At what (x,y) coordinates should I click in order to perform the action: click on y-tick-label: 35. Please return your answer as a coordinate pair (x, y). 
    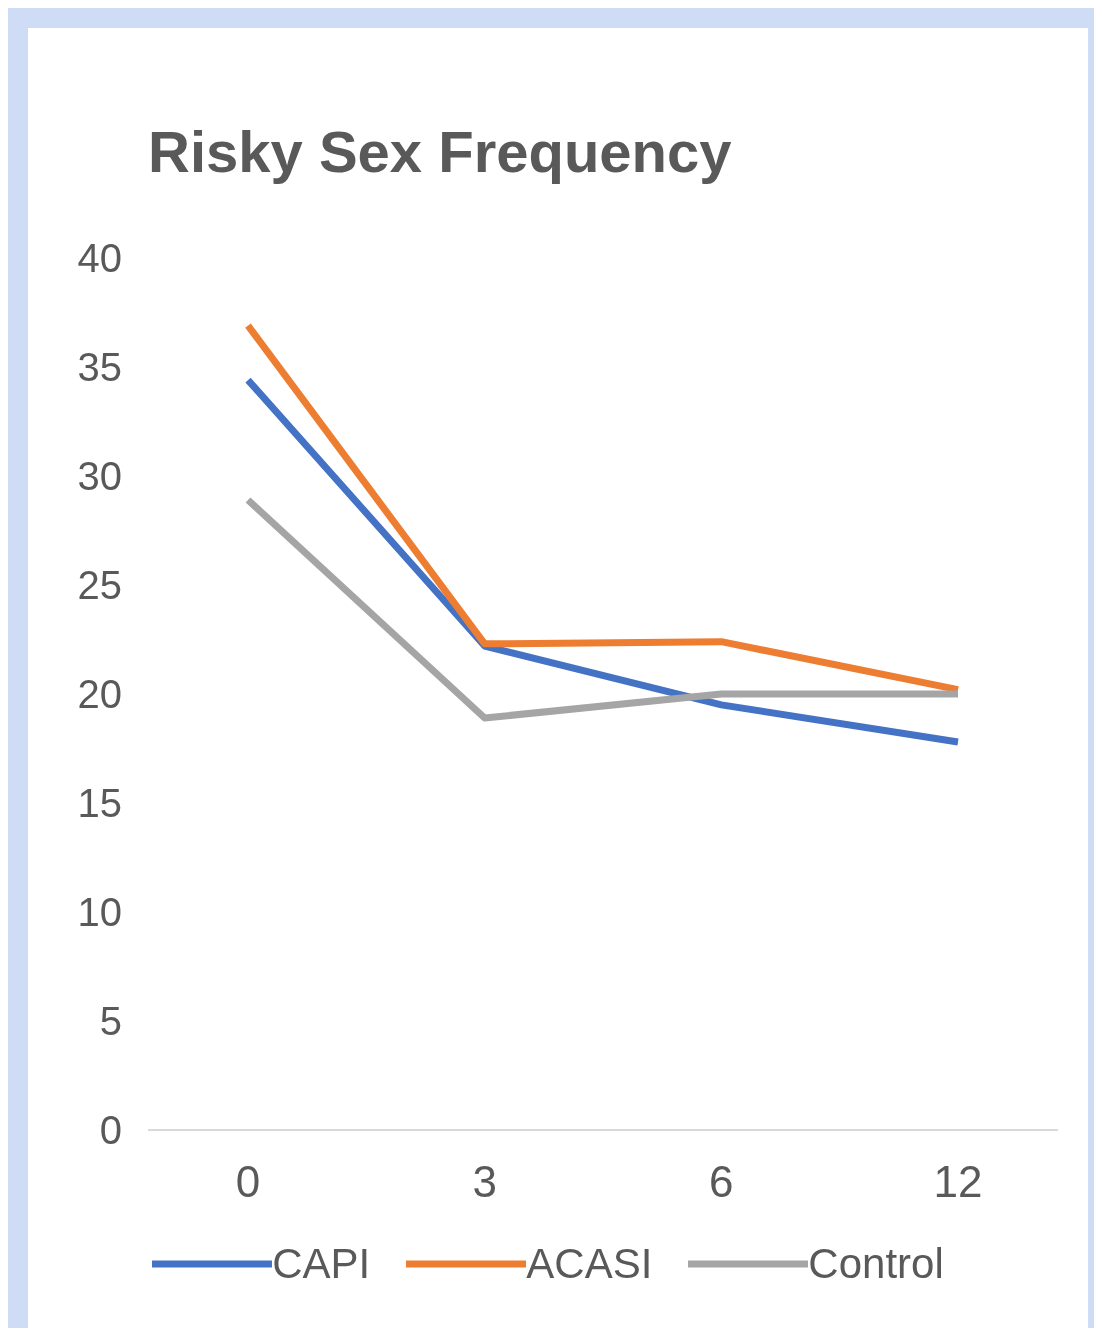
    Looking at the image, I should click on (99, 367).